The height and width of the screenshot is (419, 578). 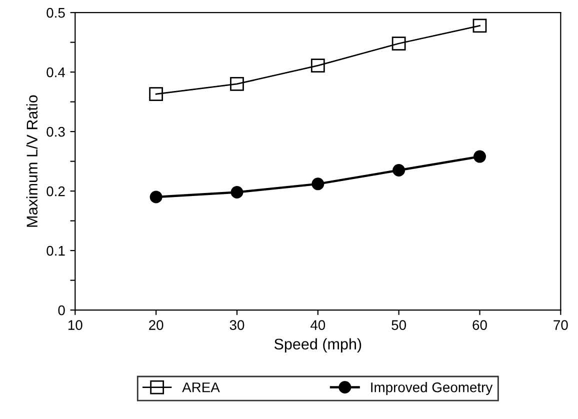 What do you see at coordinates (318, 325) in the screenshot?
I see `x-tick-label: 40` at bounding box center [318, 325].